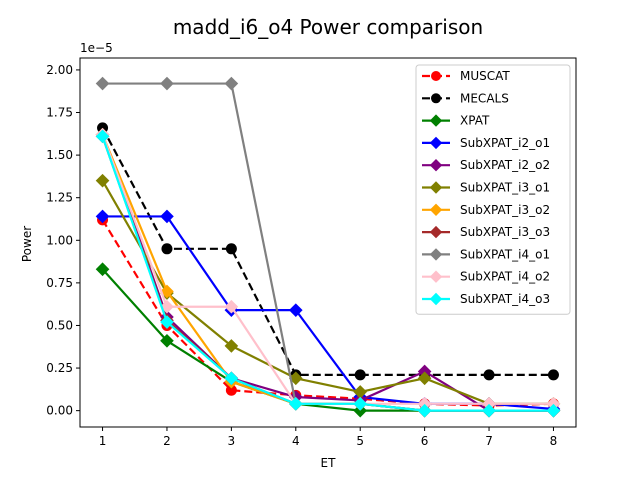 The image size is (640, 484). What do you see at coordinates (505, 277) in the screenshot?
I see `legend-label: SubXPAT_i4_o2` at bounding box center [505, 277].